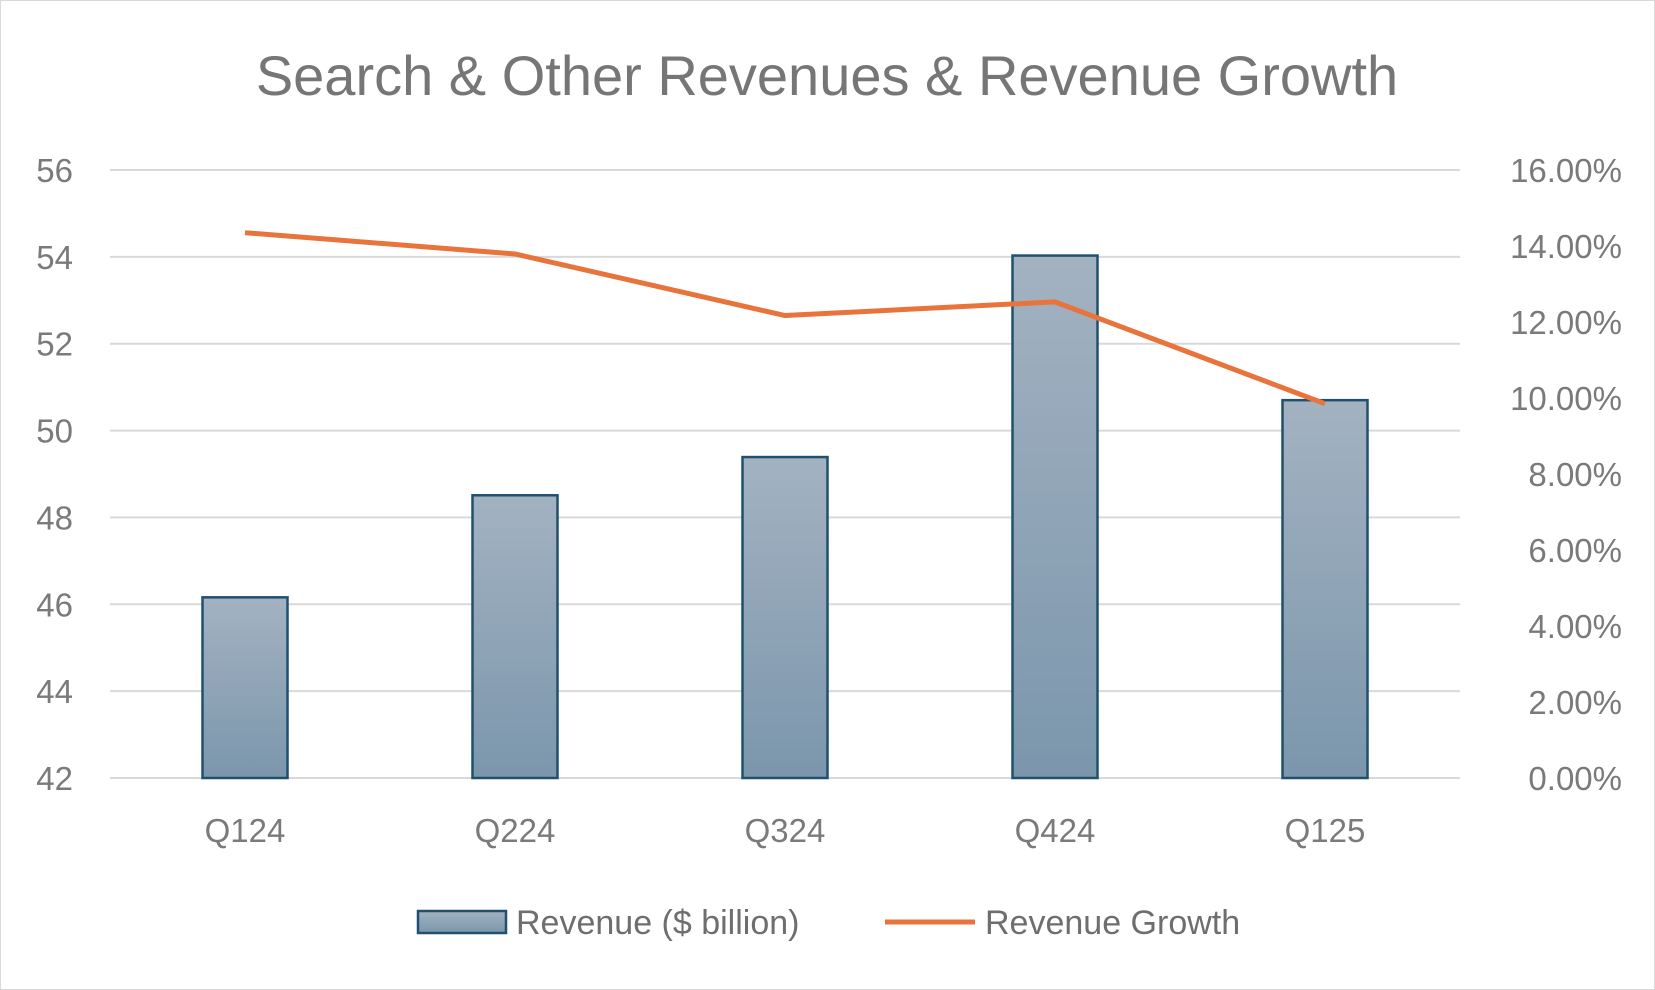 This screenshot has width=1655, height=990. What do you see at coordinates (54, 691) in the screenshot?
I see `left-tick-label: 44` at bounding box center [54, 691].